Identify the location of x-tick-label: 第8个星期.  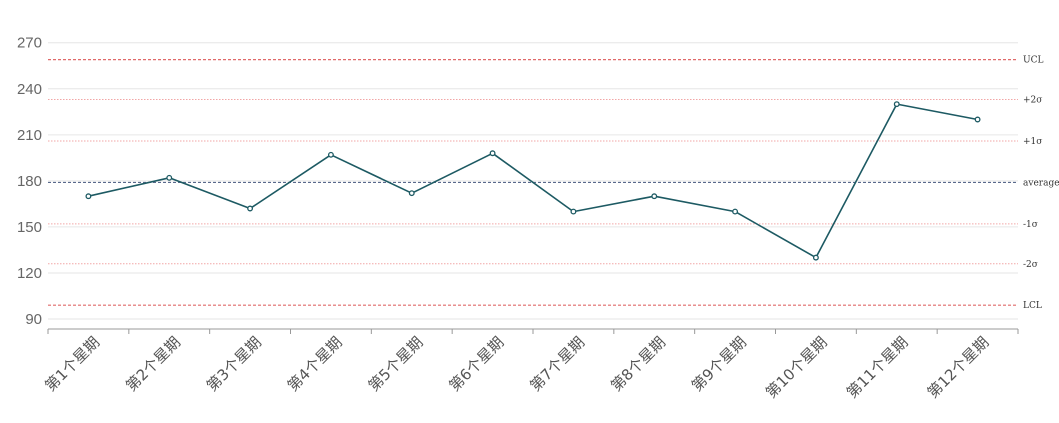
(638, 364).